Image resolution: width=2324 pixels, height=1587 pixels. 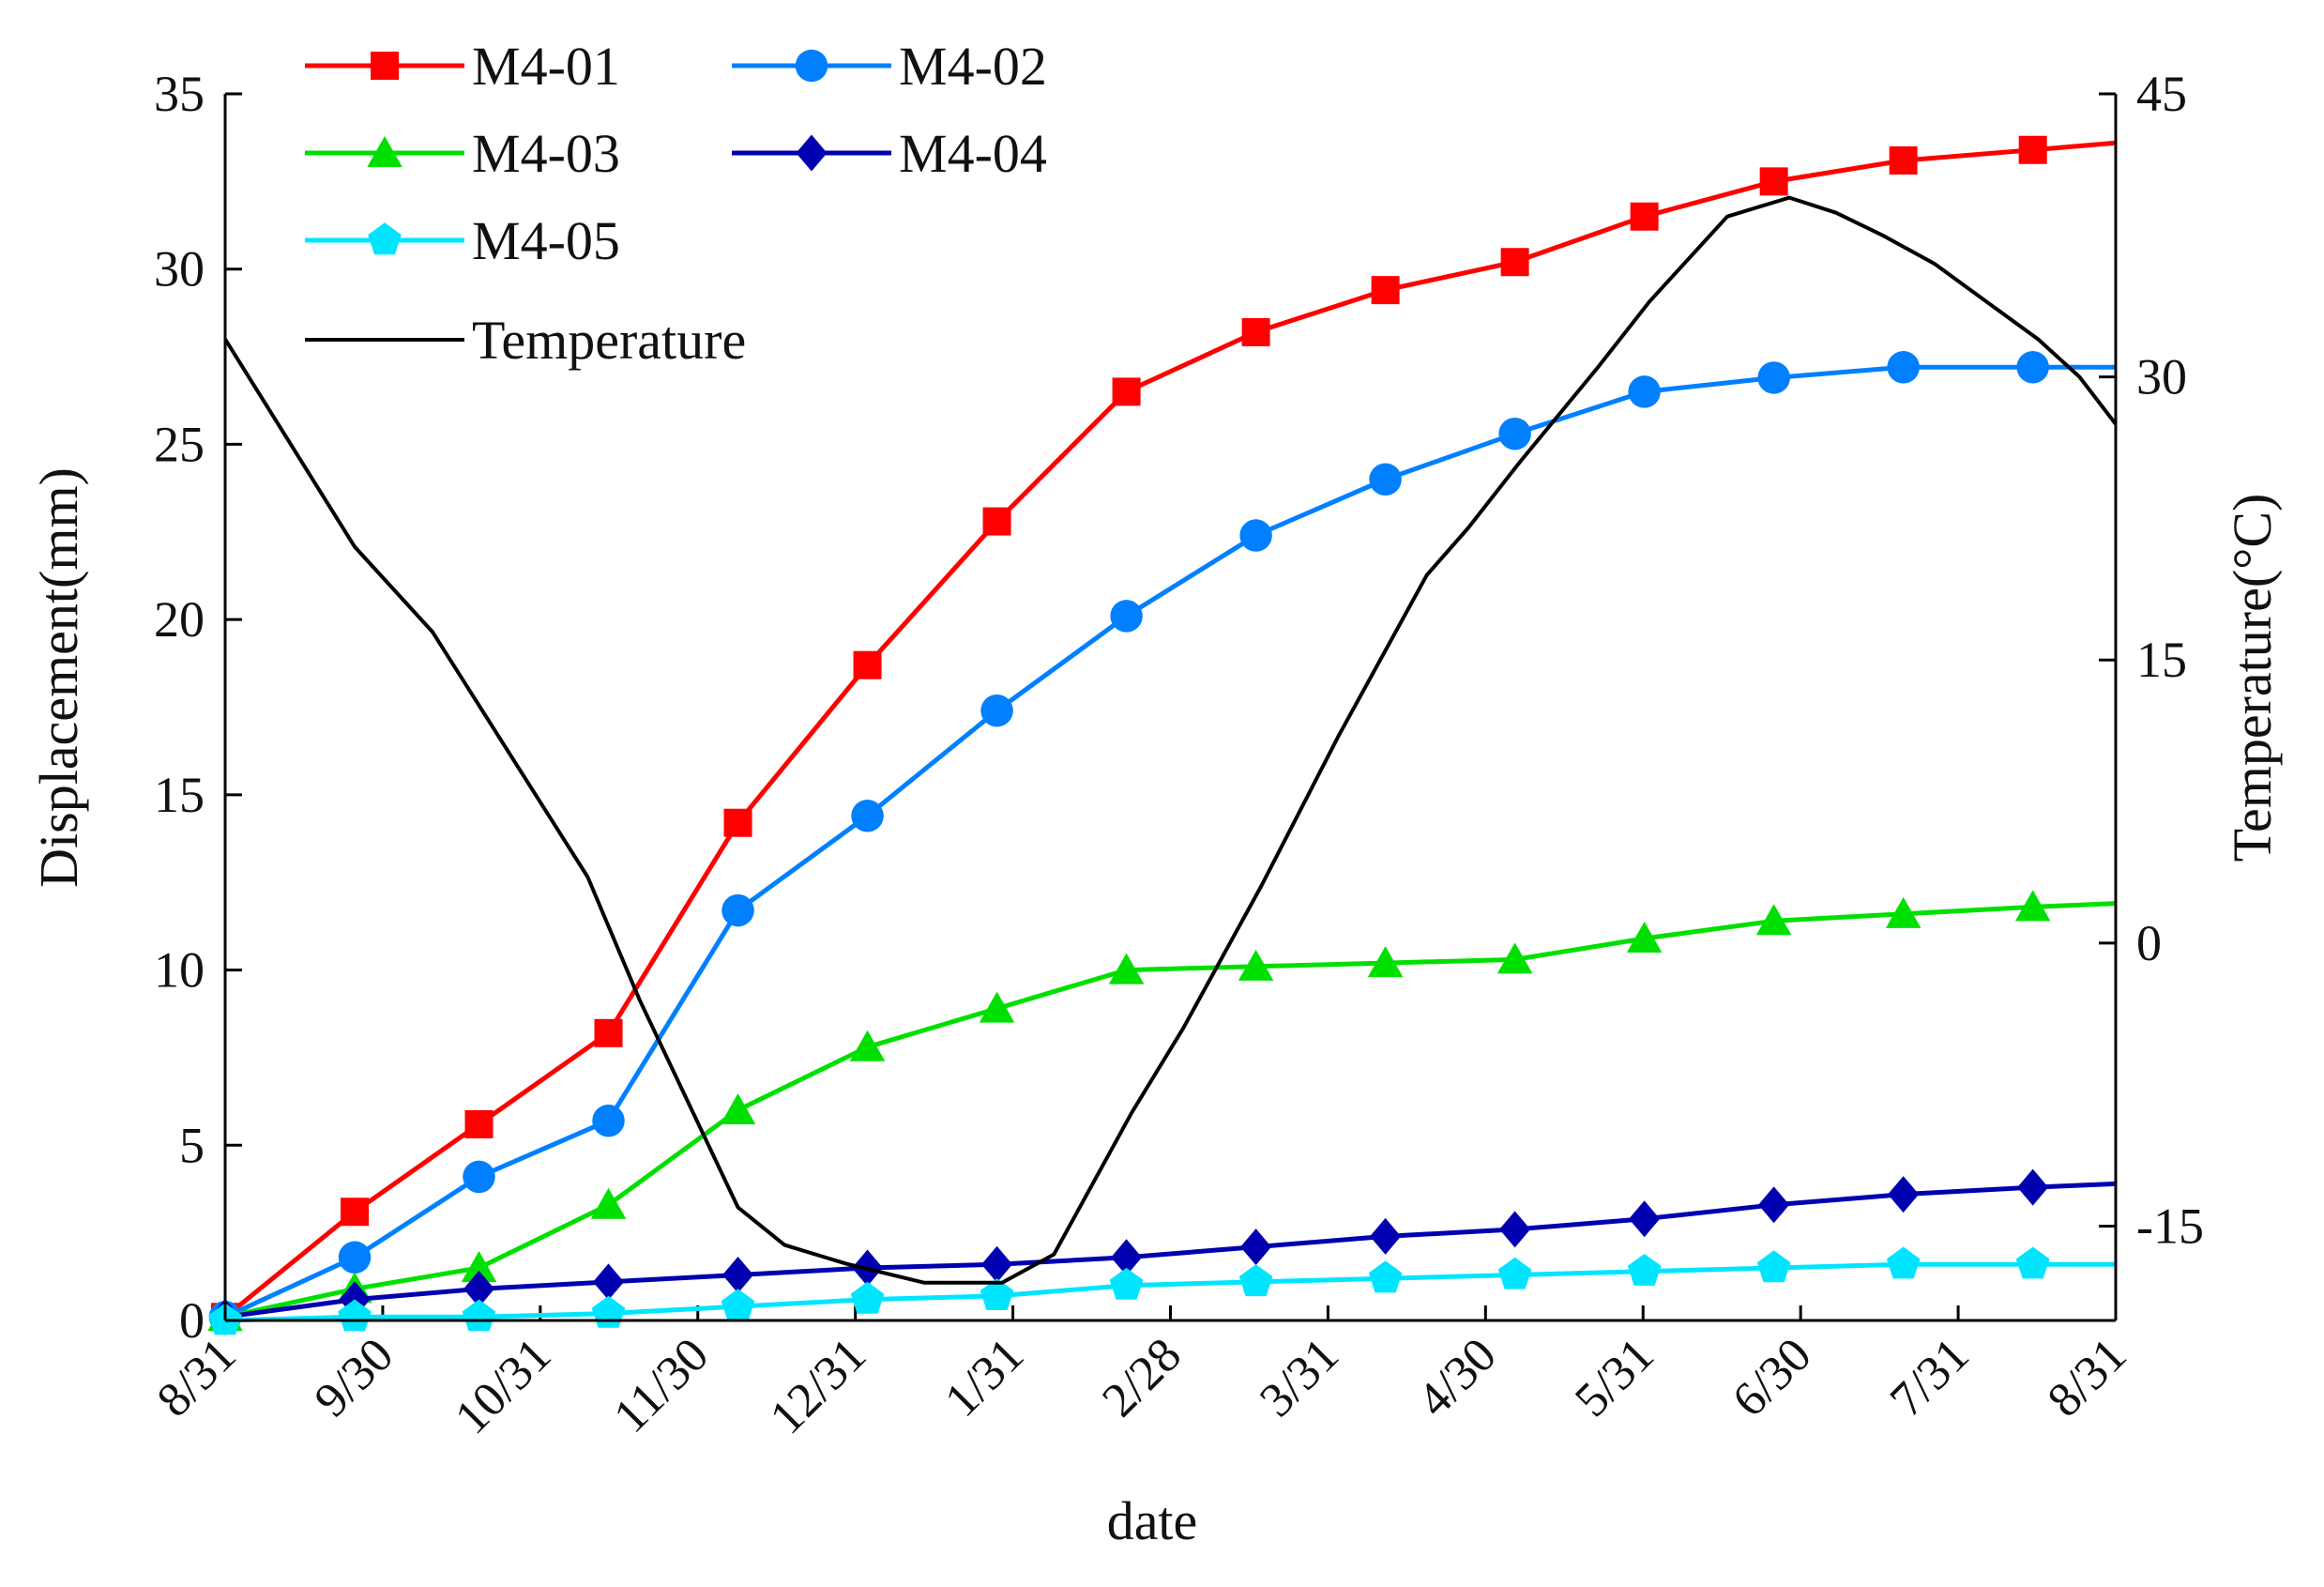 What do you see at coordinates (609, 340) in the screenshot?
I see `legend-label: Temperature` at bounding box center [609, 340].